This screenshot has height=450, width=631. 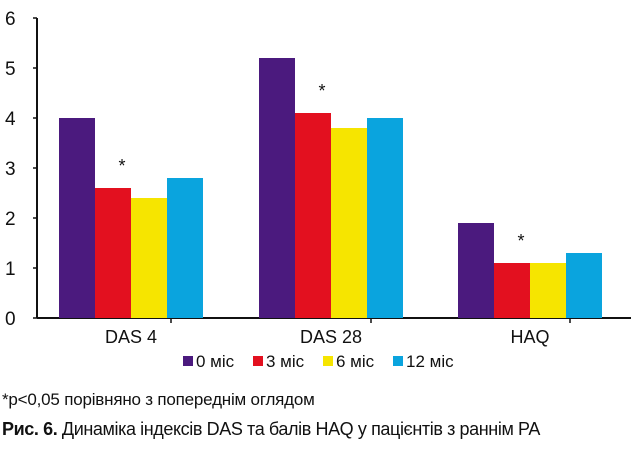 What do you see at coordinates (30, 429) in the screenshot?
I see `caption-label: Рис. 6.` at bounding box center [30, 429].